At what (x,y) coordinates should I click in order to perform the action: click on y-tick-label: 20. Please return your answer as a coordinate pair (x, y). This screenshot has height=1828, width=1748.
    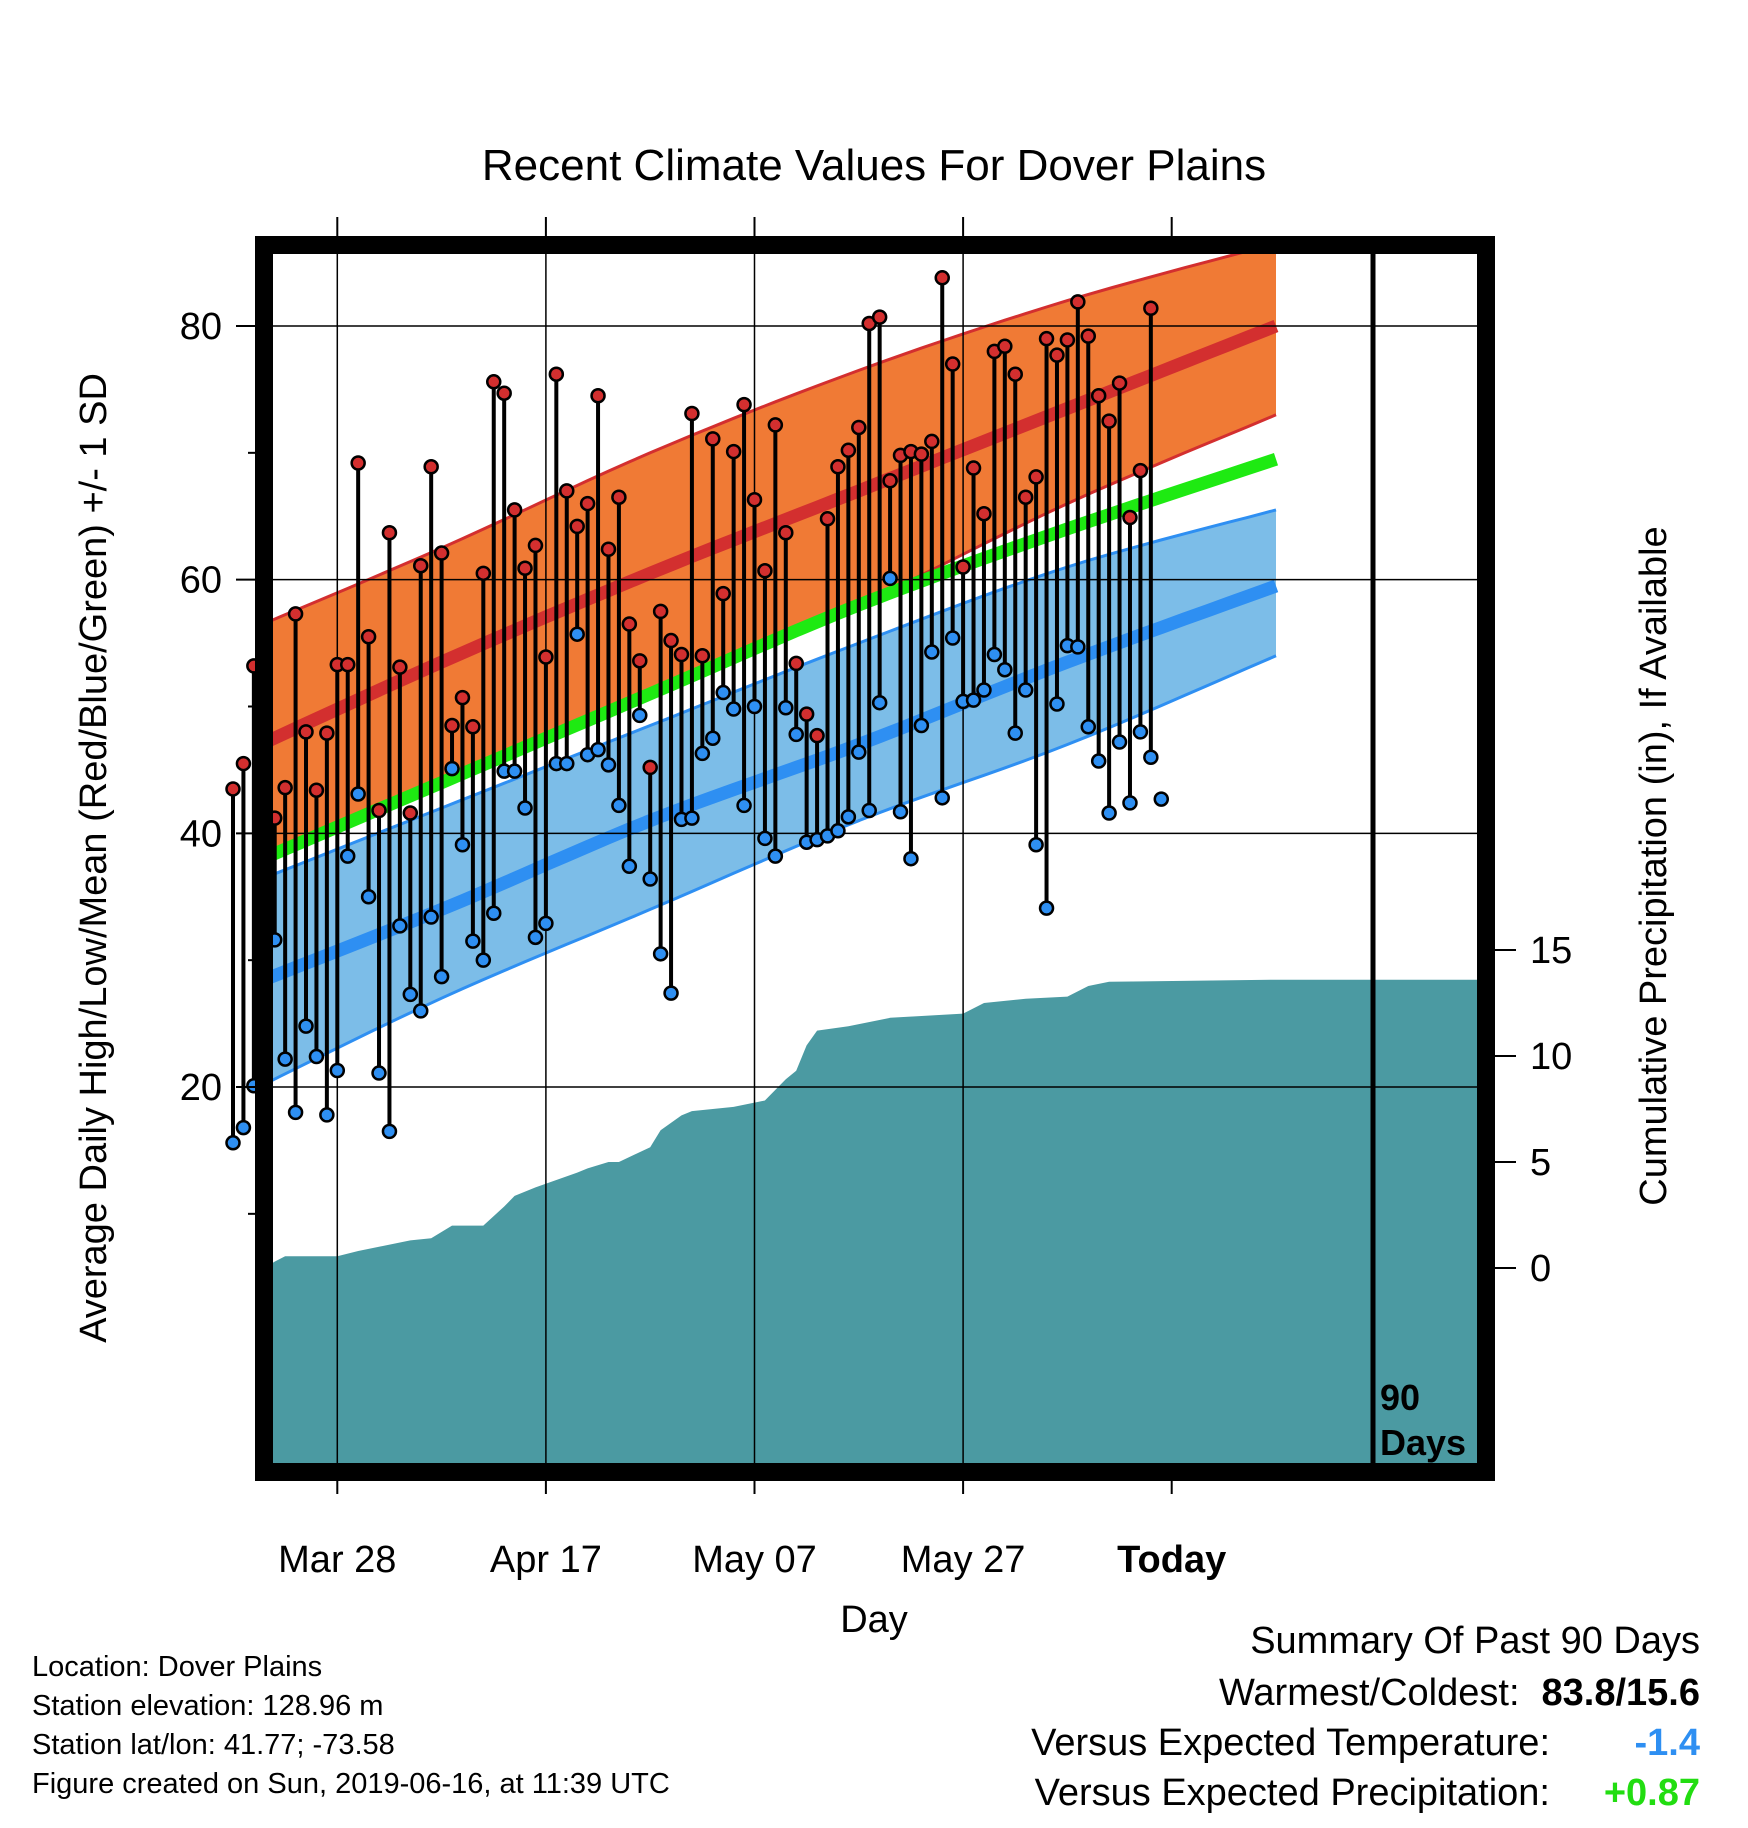
    Looking at the image, I should click on (201, 1088).